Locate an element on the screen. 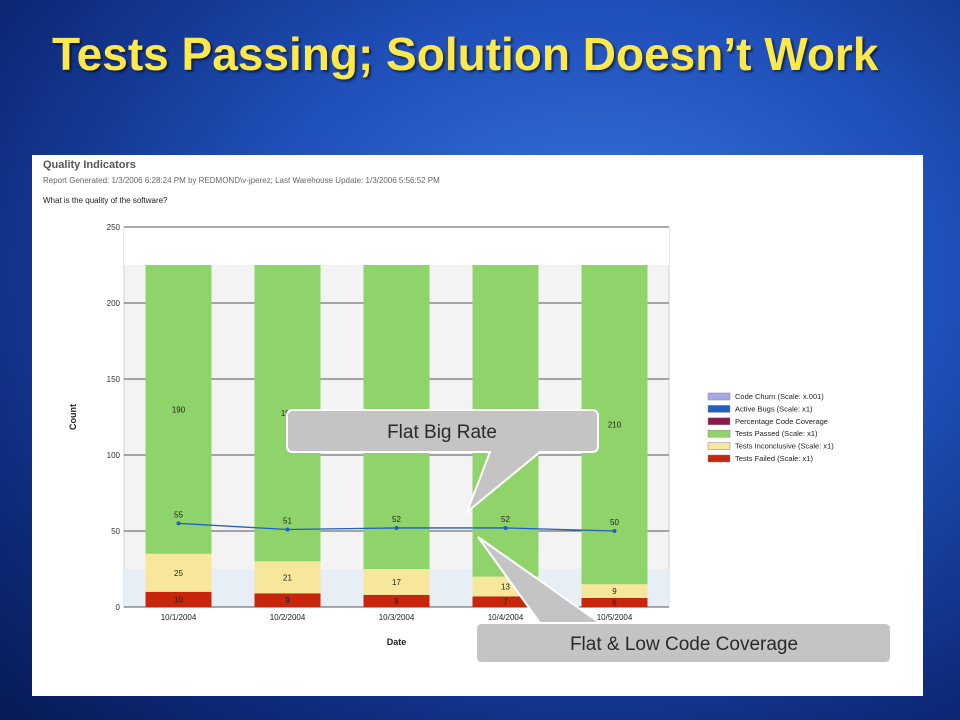  bar-value-label: 21 is located at coordinates (287, 577).